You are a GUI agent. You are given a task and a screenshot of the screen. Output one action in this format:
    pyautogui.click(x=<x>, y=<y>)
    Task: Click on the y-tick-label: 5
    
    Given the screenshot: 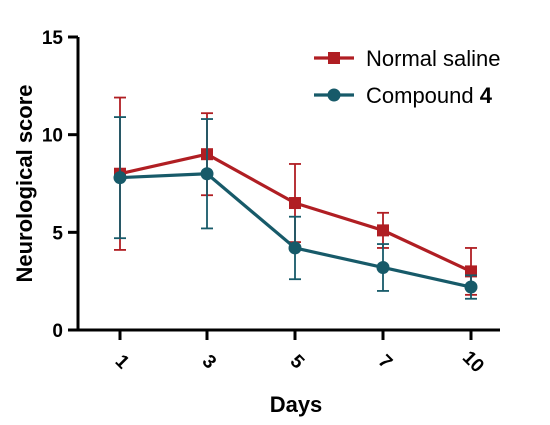 What is the action you would take?
    pyautogui.click(x=57, y=233)
    